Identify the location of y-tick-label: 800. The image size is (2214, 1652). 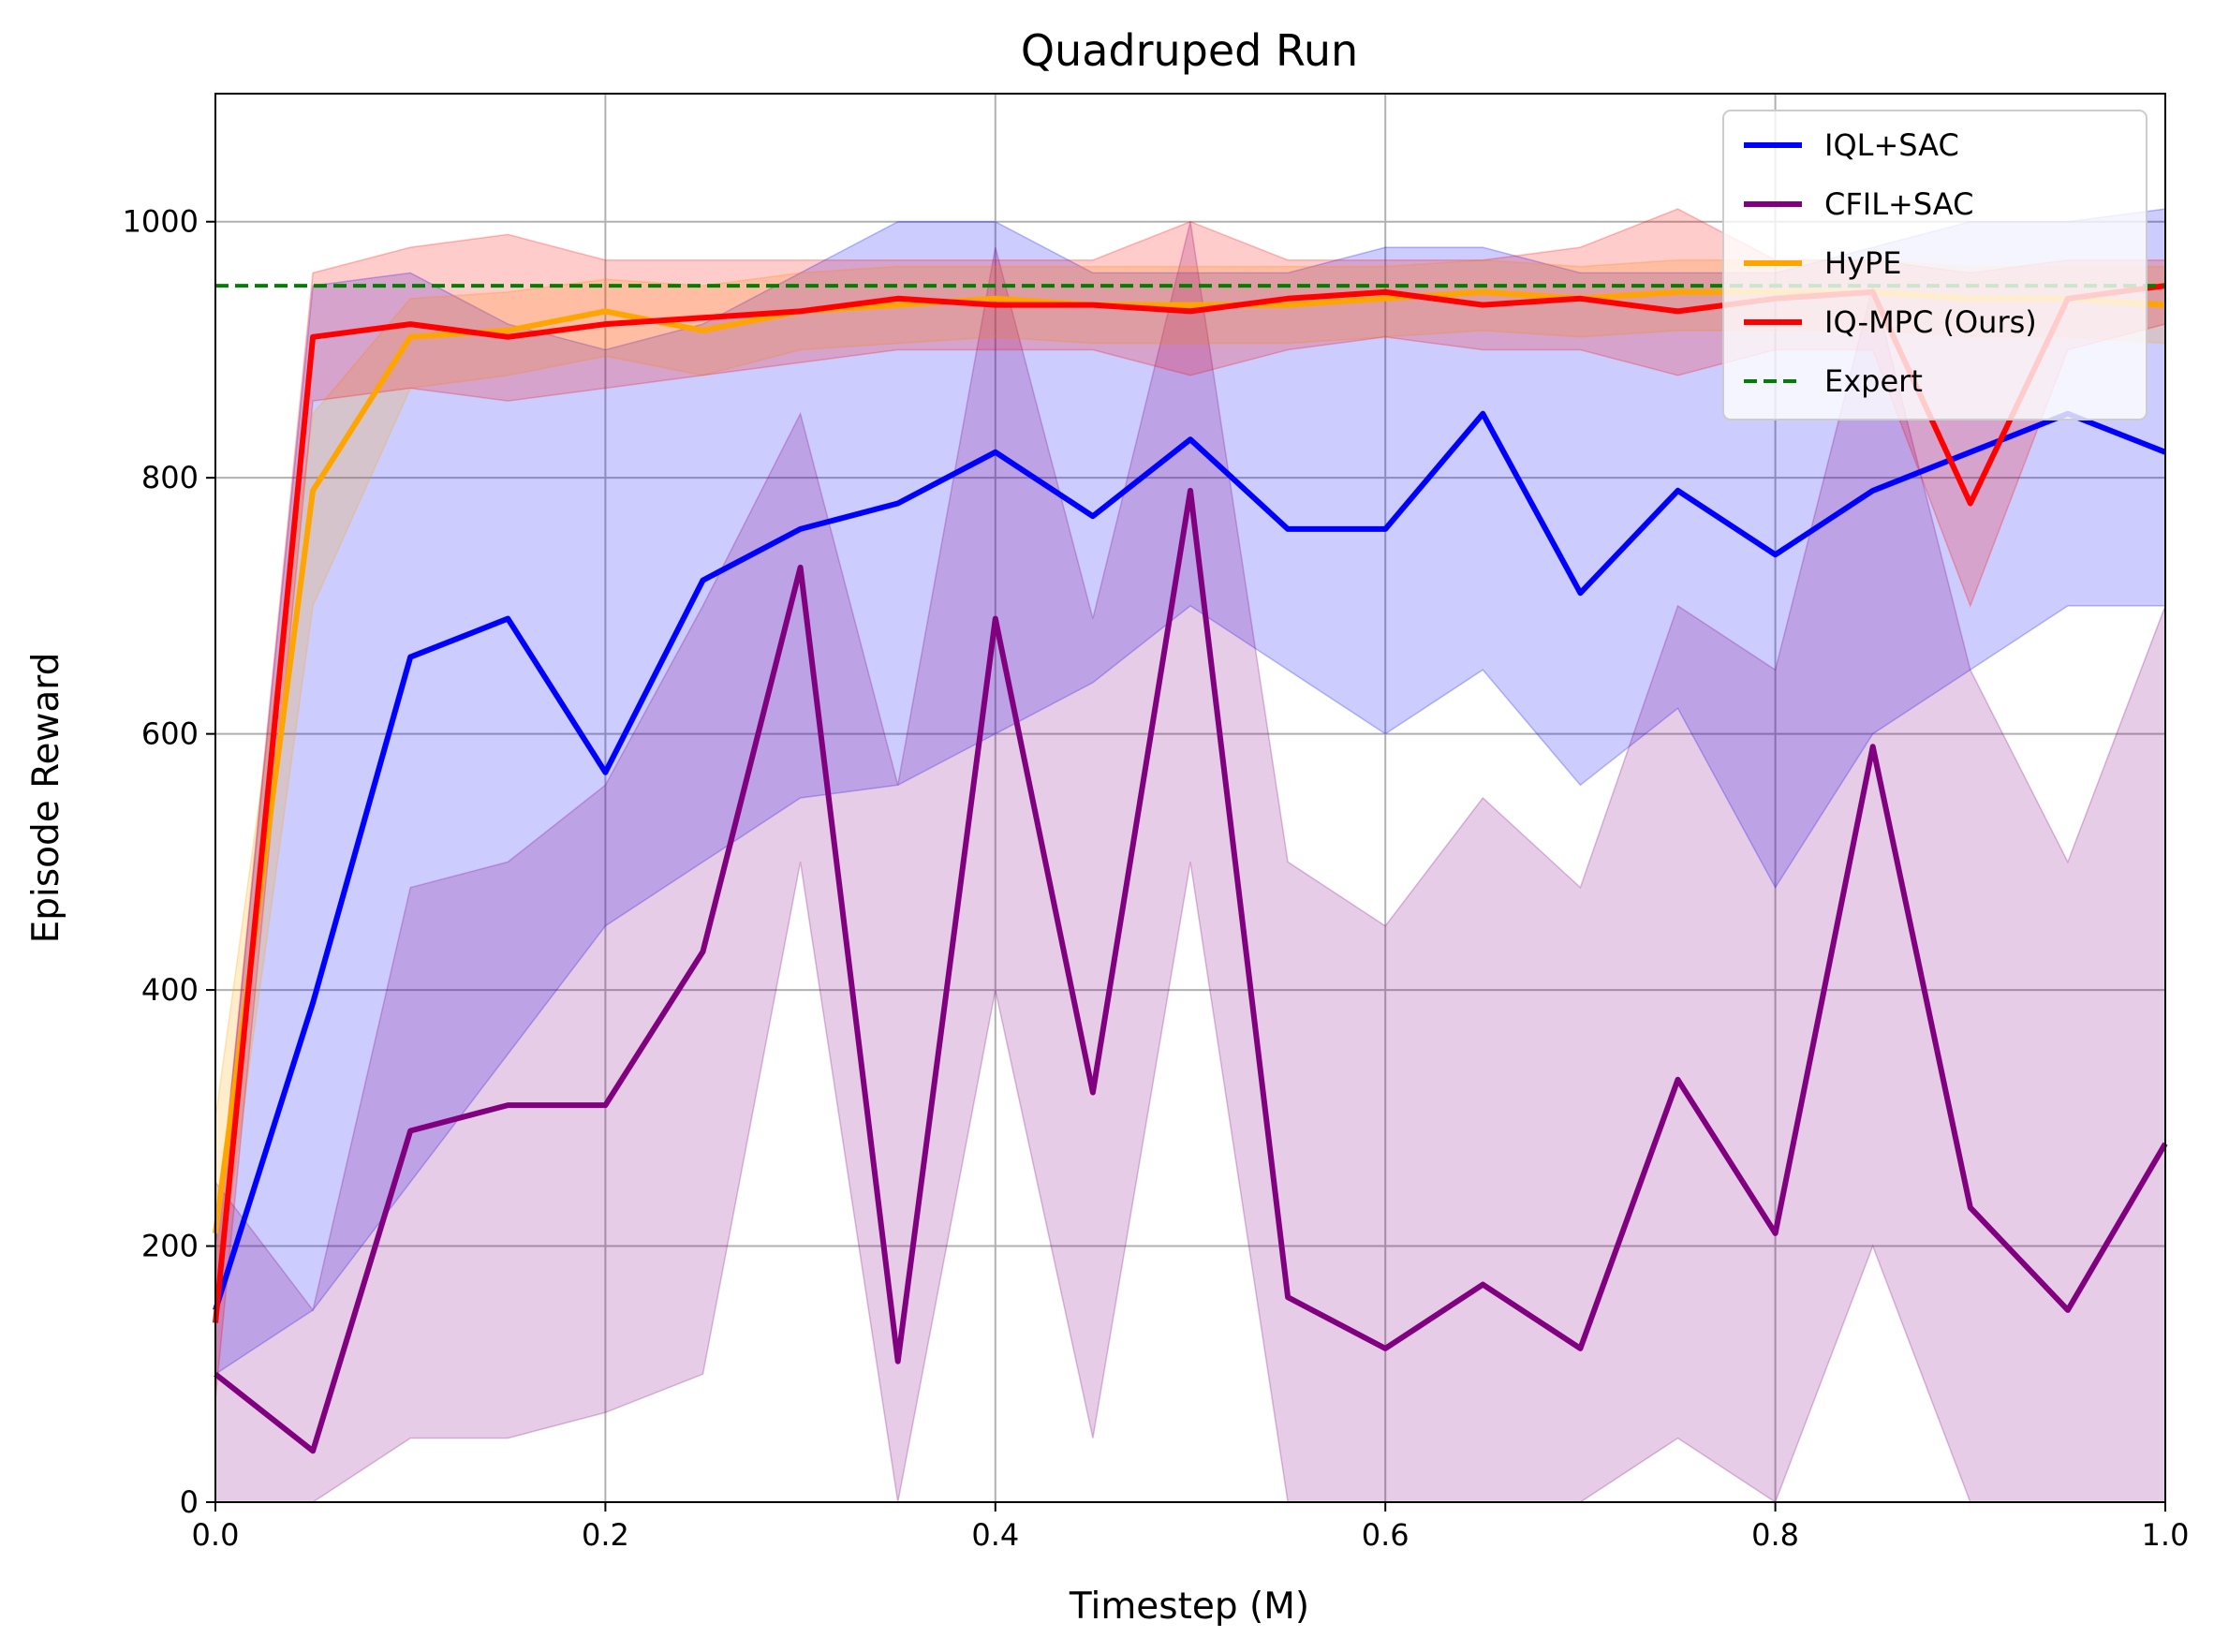
(170, 478).